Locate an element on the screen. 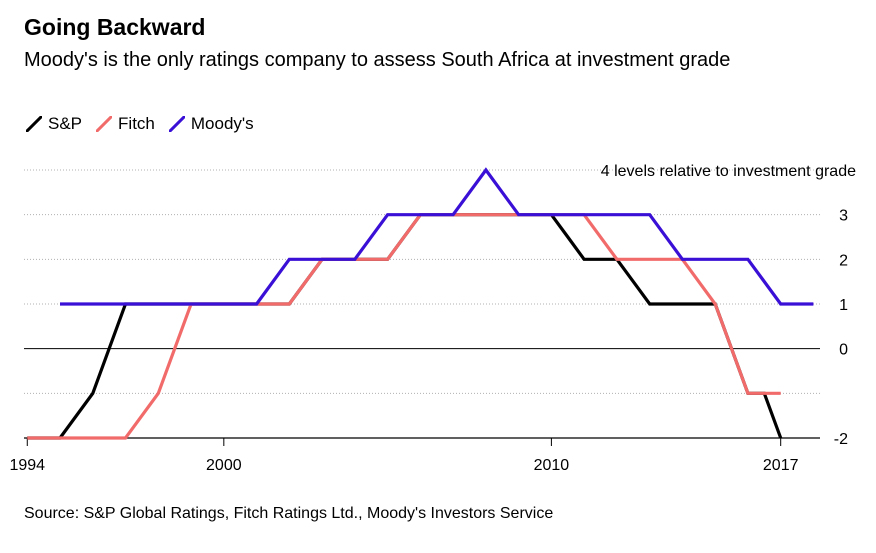 The height and width of the screenshot is (553, 876). y-tick-label: 1 is located at coordinates (843, 305).